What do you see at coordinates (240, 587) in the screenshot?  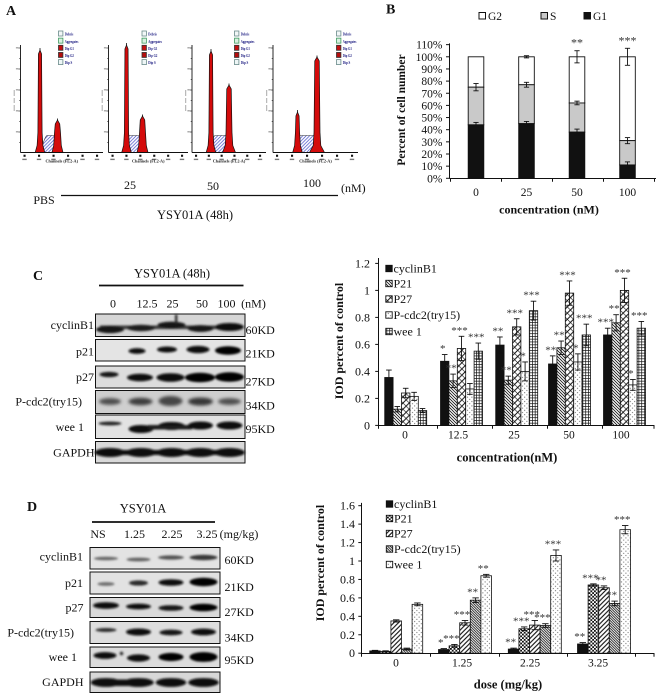 I see `svg-text: 21KD` at bounding box center [240, 587].